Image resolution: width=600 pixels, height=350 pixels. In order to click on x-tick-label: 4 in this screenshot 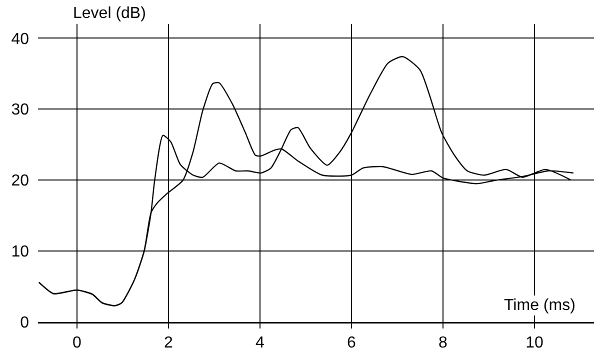, I will do `click(259, 342)`.